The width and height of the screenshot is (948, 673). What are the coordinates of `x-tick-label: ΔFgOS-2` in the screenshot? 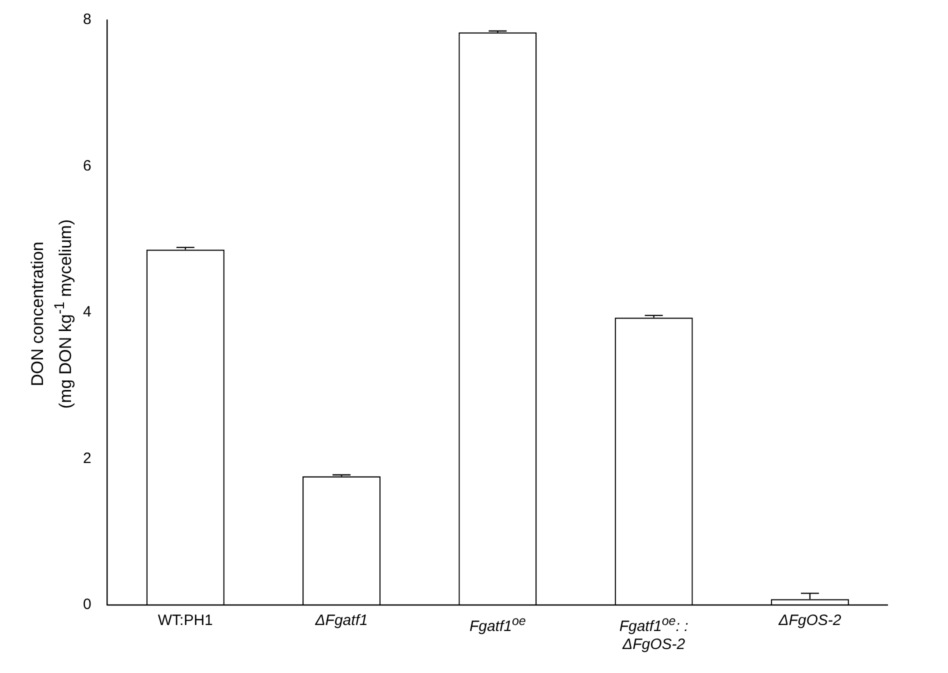 It's located at (809, 621).